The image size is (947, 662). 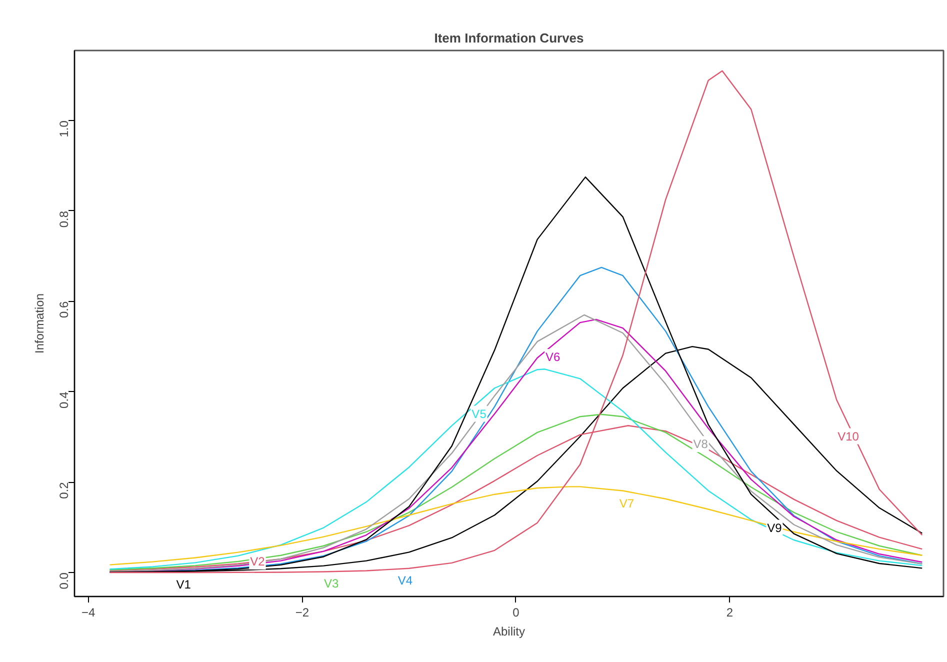 I want to click on series-label: V6, so click(x=553, y=357).